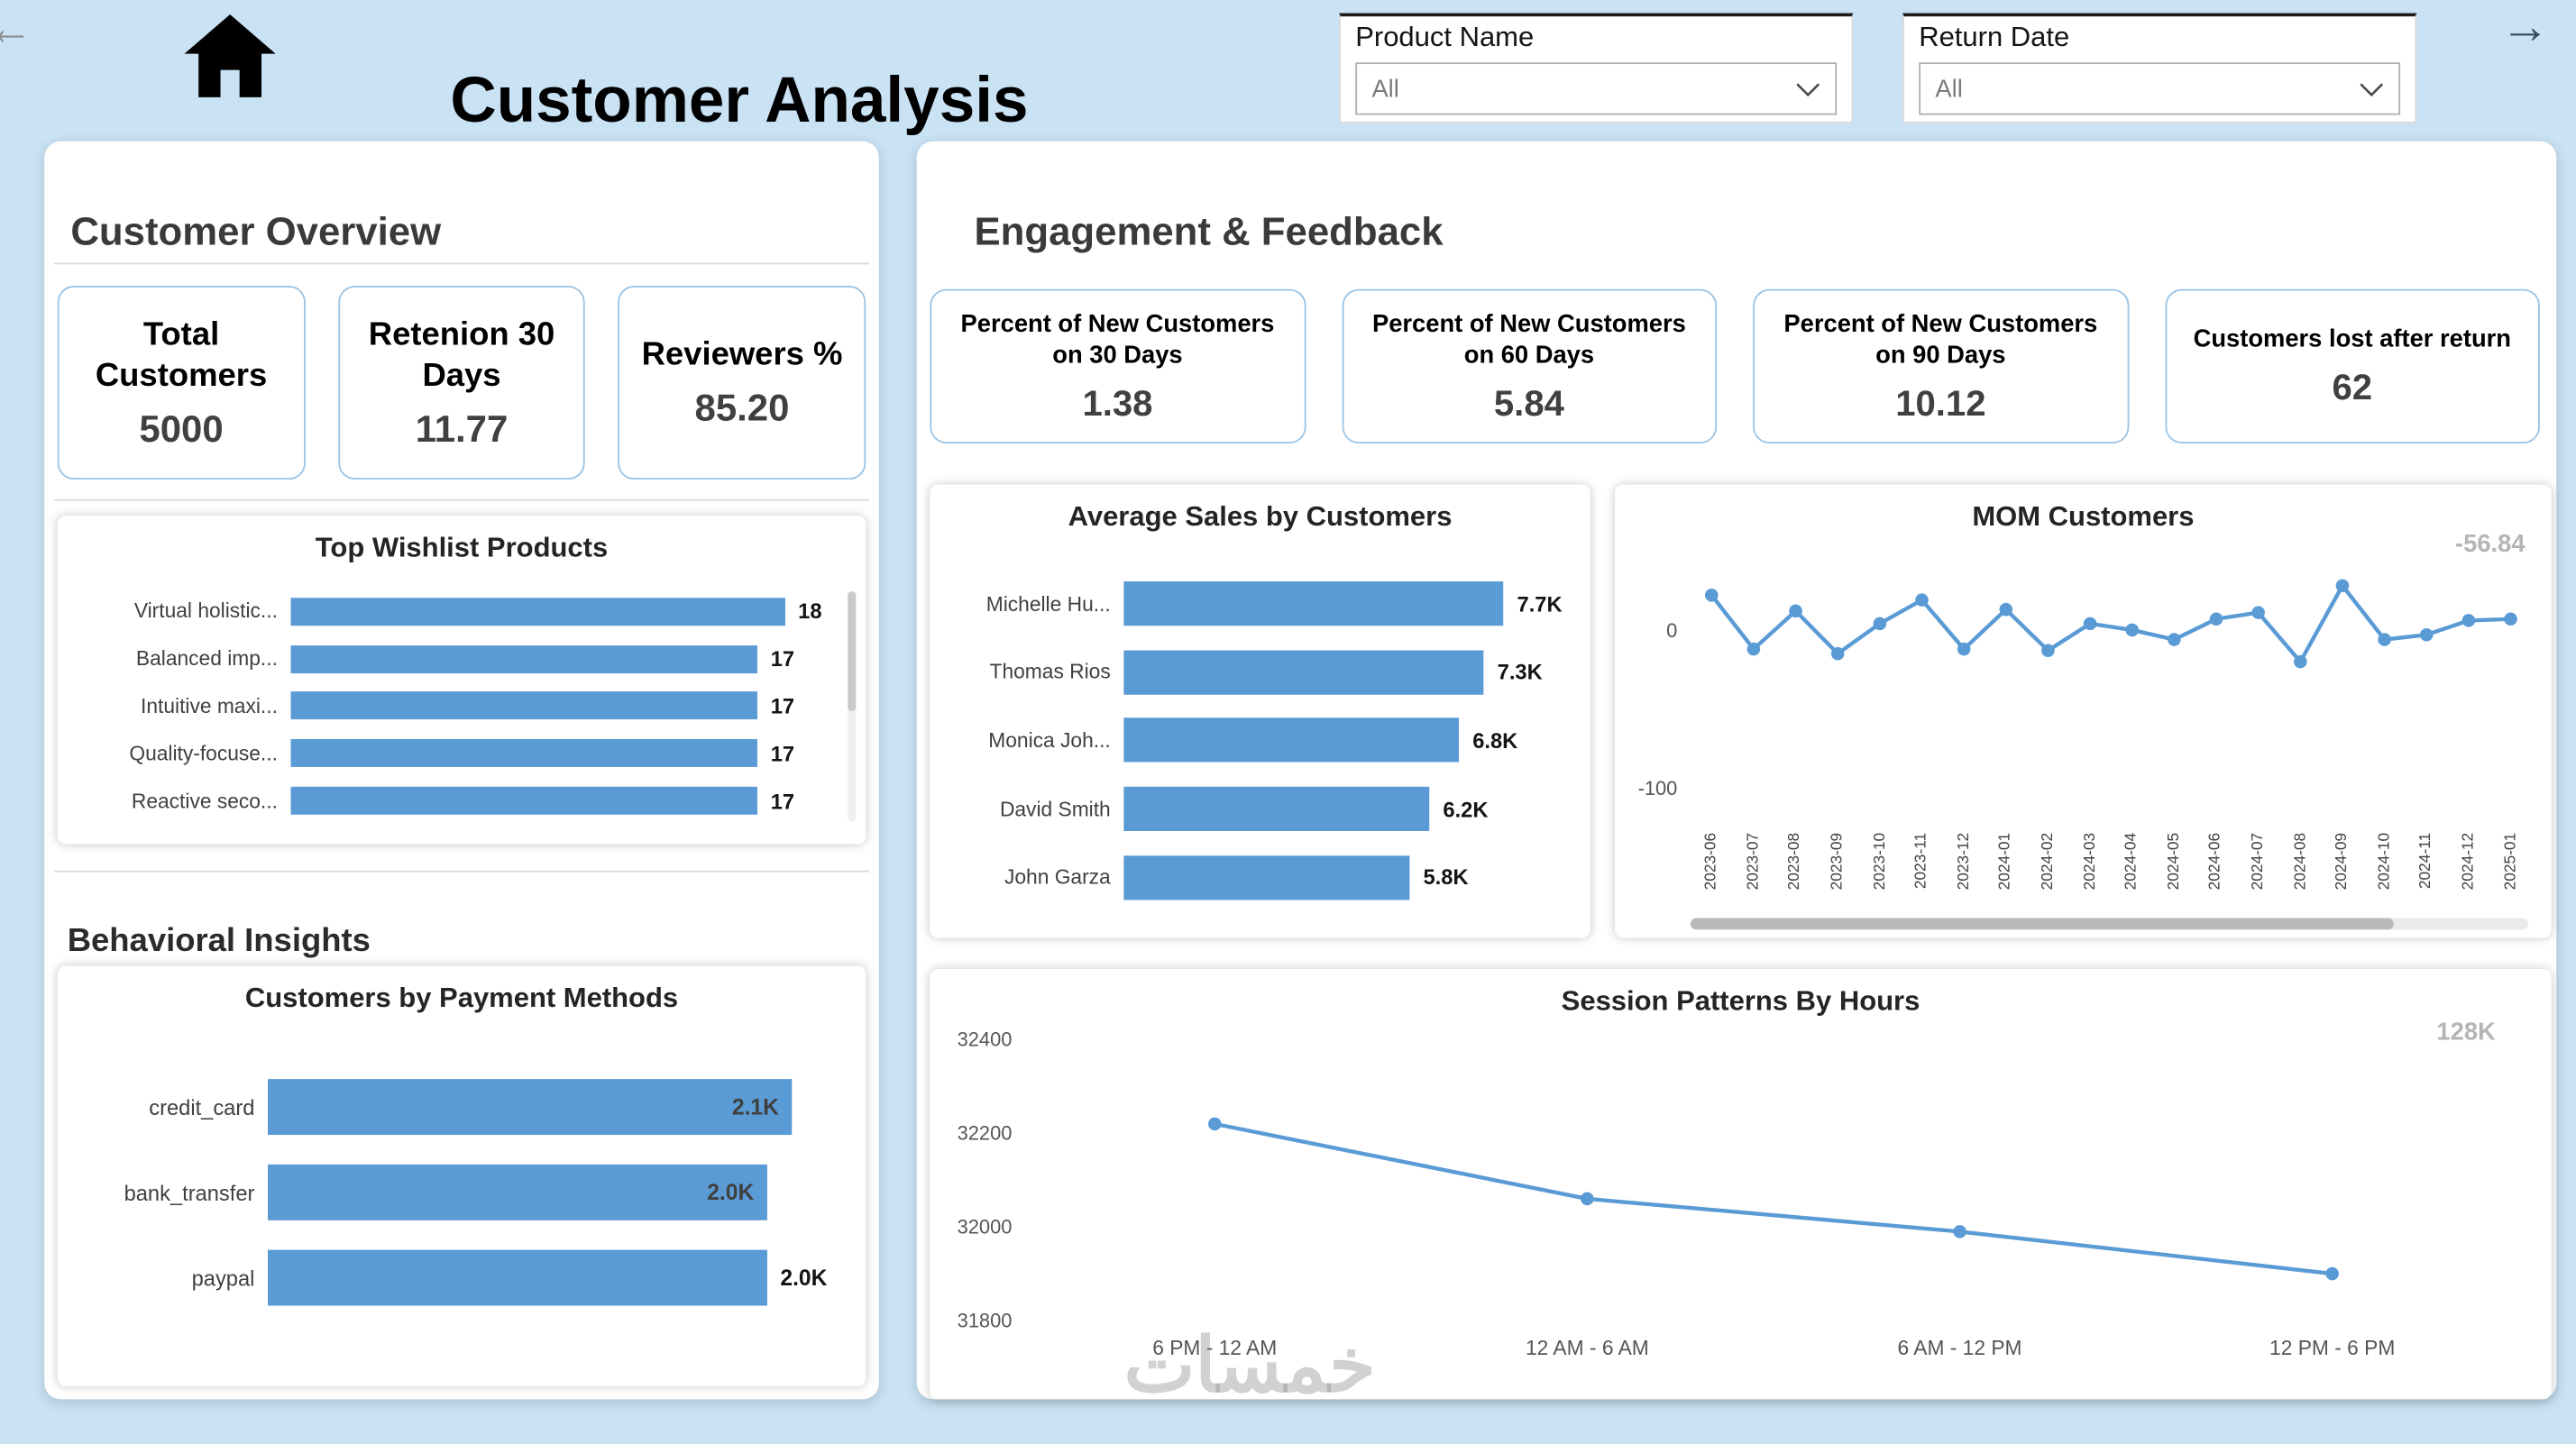 Image resolution: width=2576 pixels, height=1444 pixels. Describe the element at coordinates (1596, 88) in the screenshot. I see `product-name-dropdown: All` at that location.